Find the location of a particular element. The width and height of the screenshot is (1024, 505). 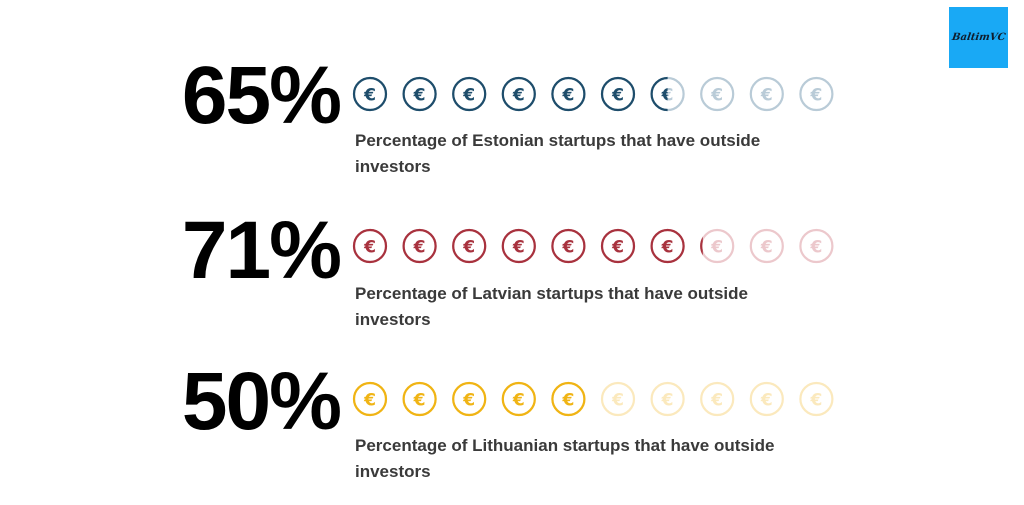

stat-value: 65% is located at coordinates (261, 95).